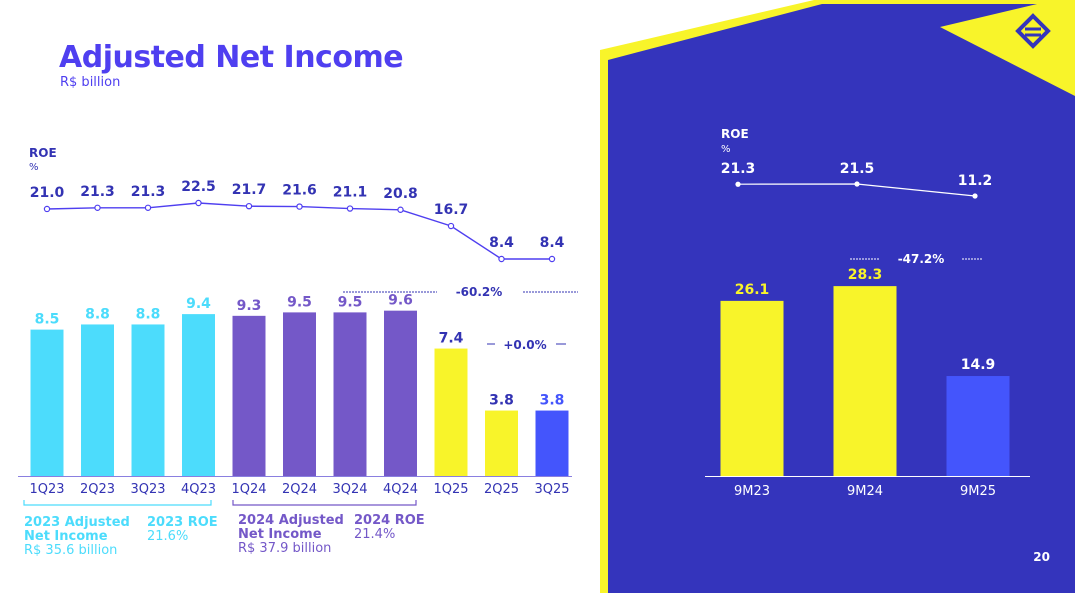  What do you see at coordinates (231, 57) in the screenshot?
I see `page-title: Adjusted Net Income` at bounding box center [231, 57].